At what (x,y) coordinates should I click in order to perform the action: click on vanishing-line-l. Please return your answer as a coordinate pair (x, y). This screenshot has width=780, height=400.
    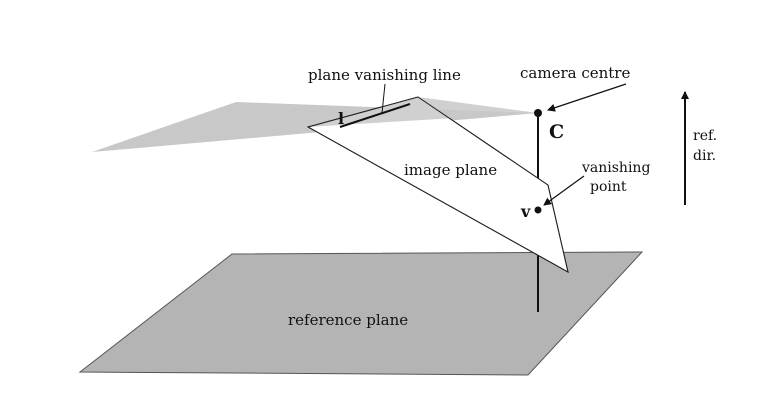
    Looking at the image, I should click on (375, 115).